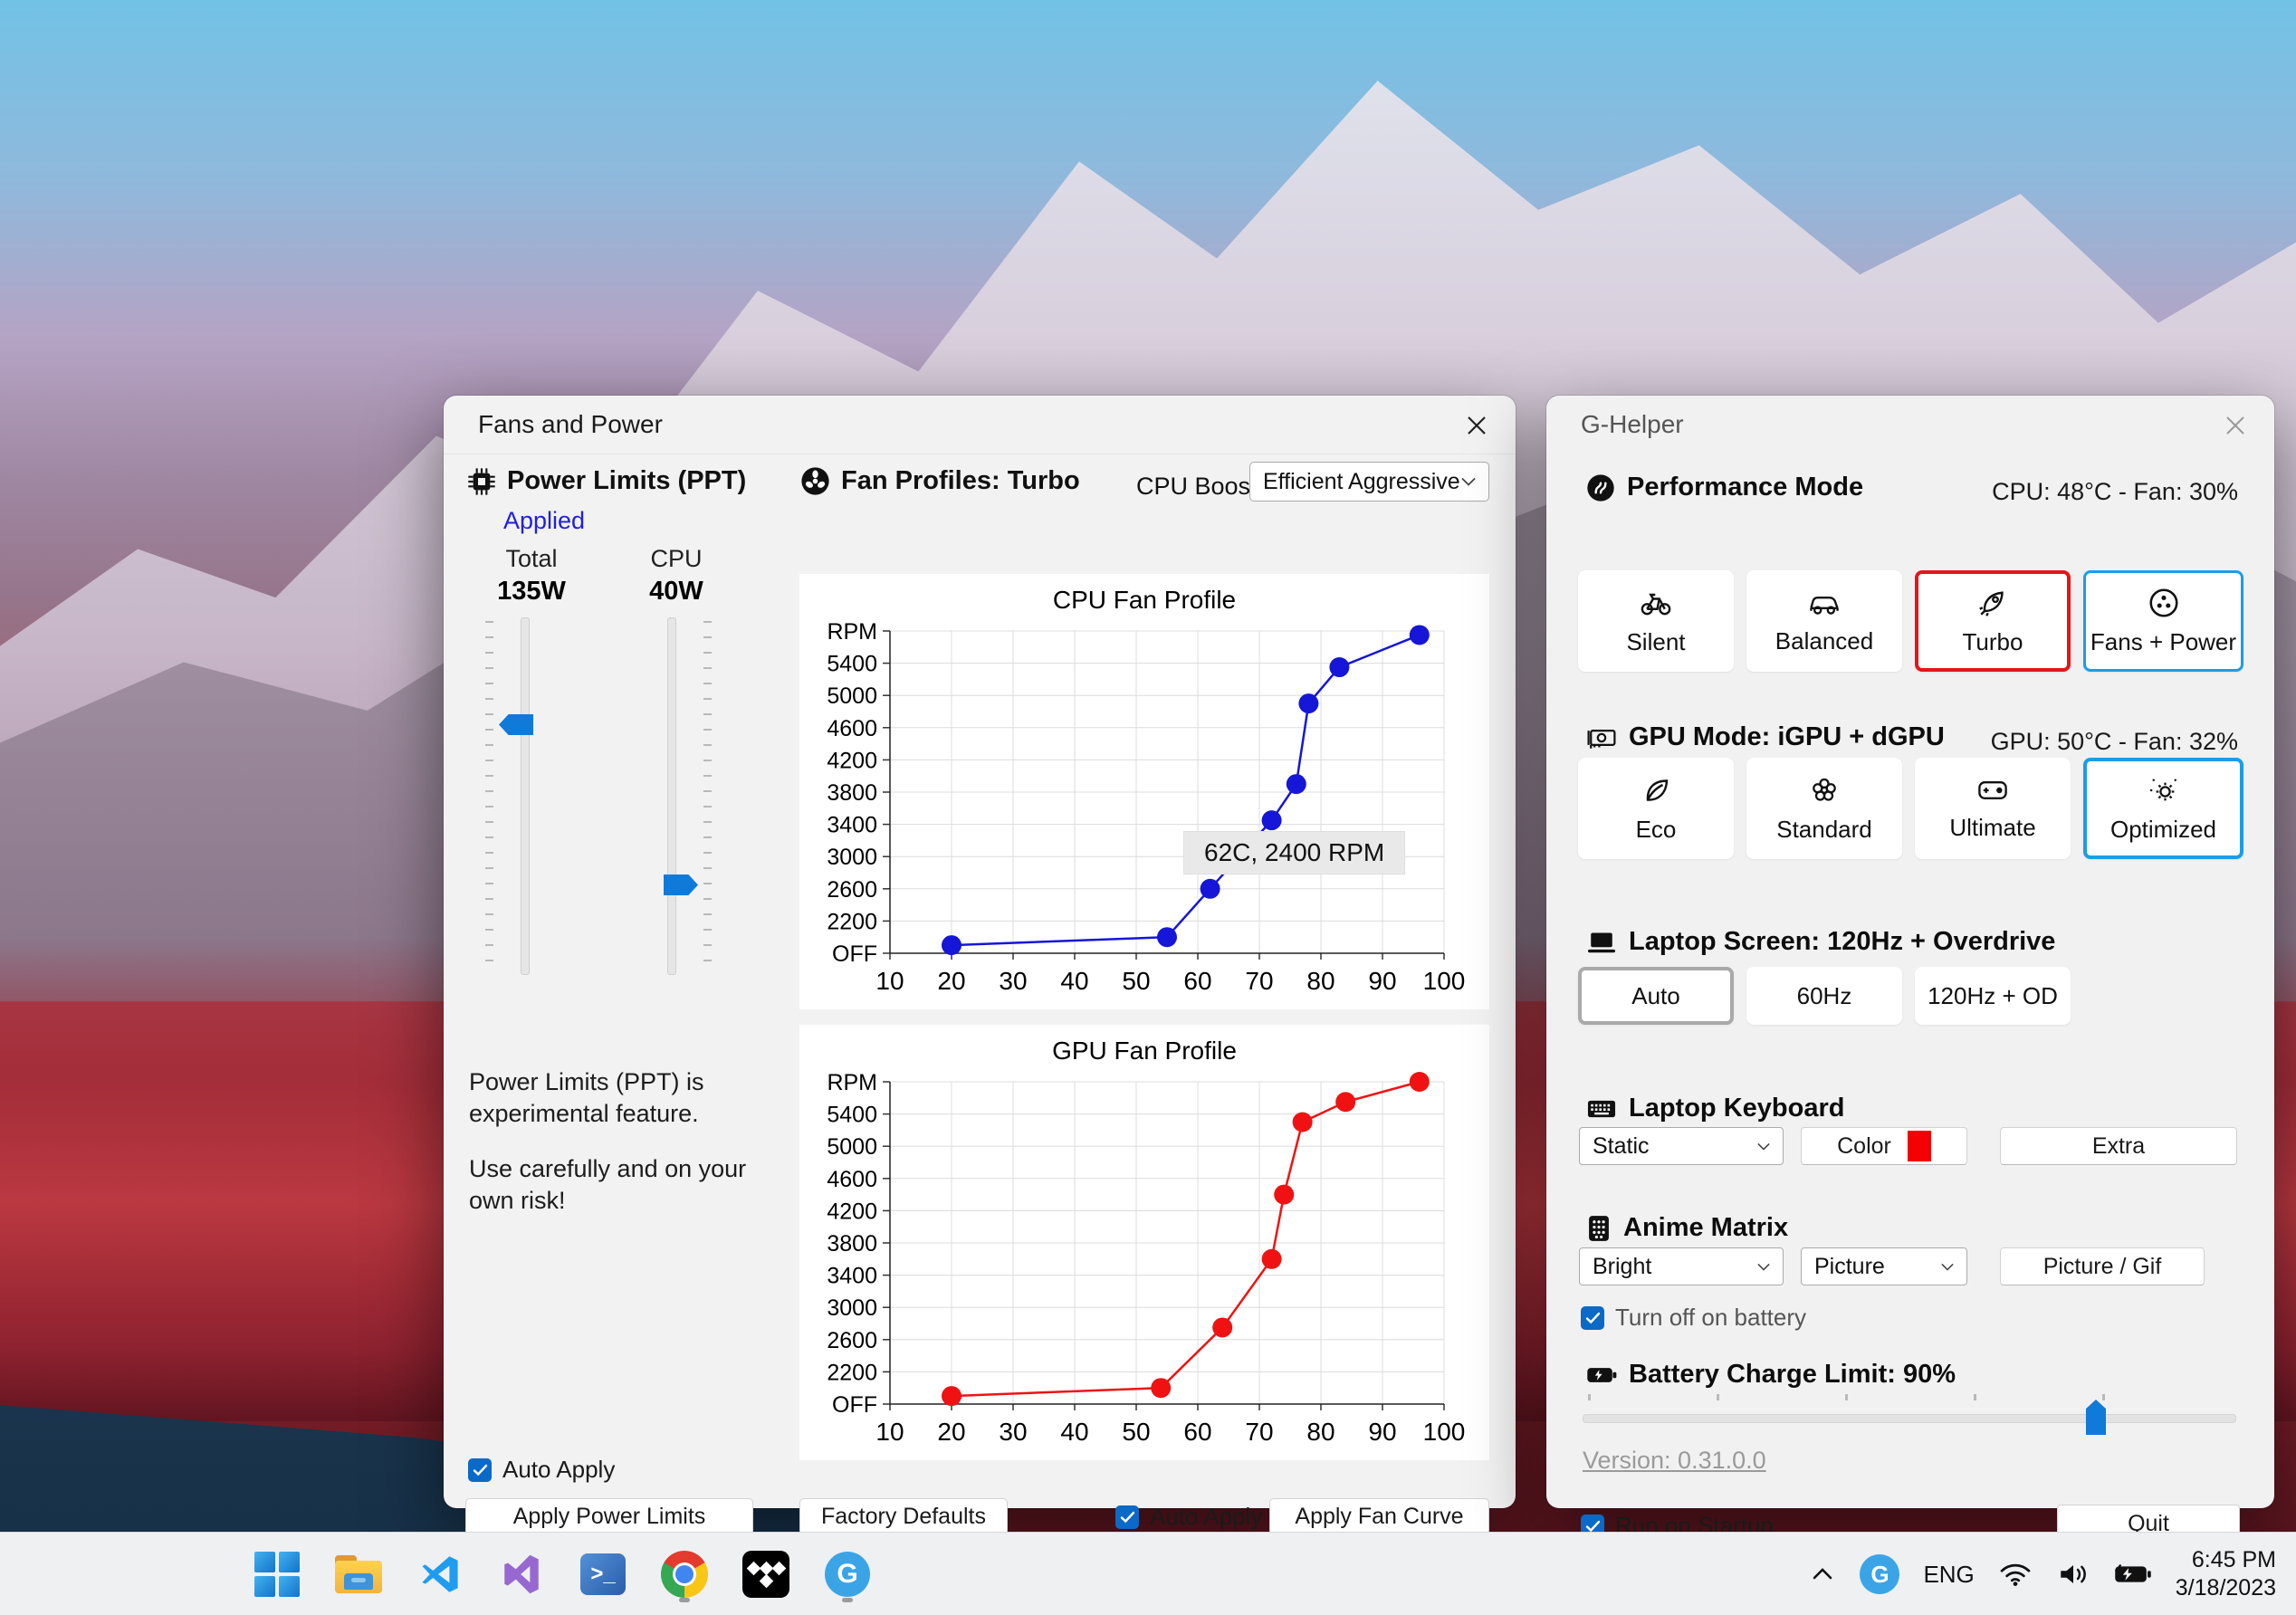 This screenshot has height=1615, width=2296. Describe the element at coordinates (1824, 621) in the screenshot. I see `perf-mode-balanced: Balanced` at that location.